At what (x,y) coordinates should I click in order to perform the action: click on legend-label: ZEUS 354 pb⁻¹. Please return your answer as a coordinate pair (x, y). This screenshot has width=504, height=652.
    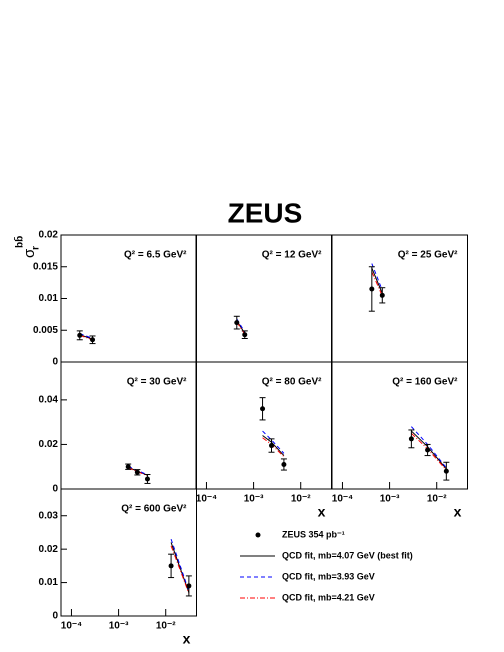
    Looking at the image, I should click on (313, 534).